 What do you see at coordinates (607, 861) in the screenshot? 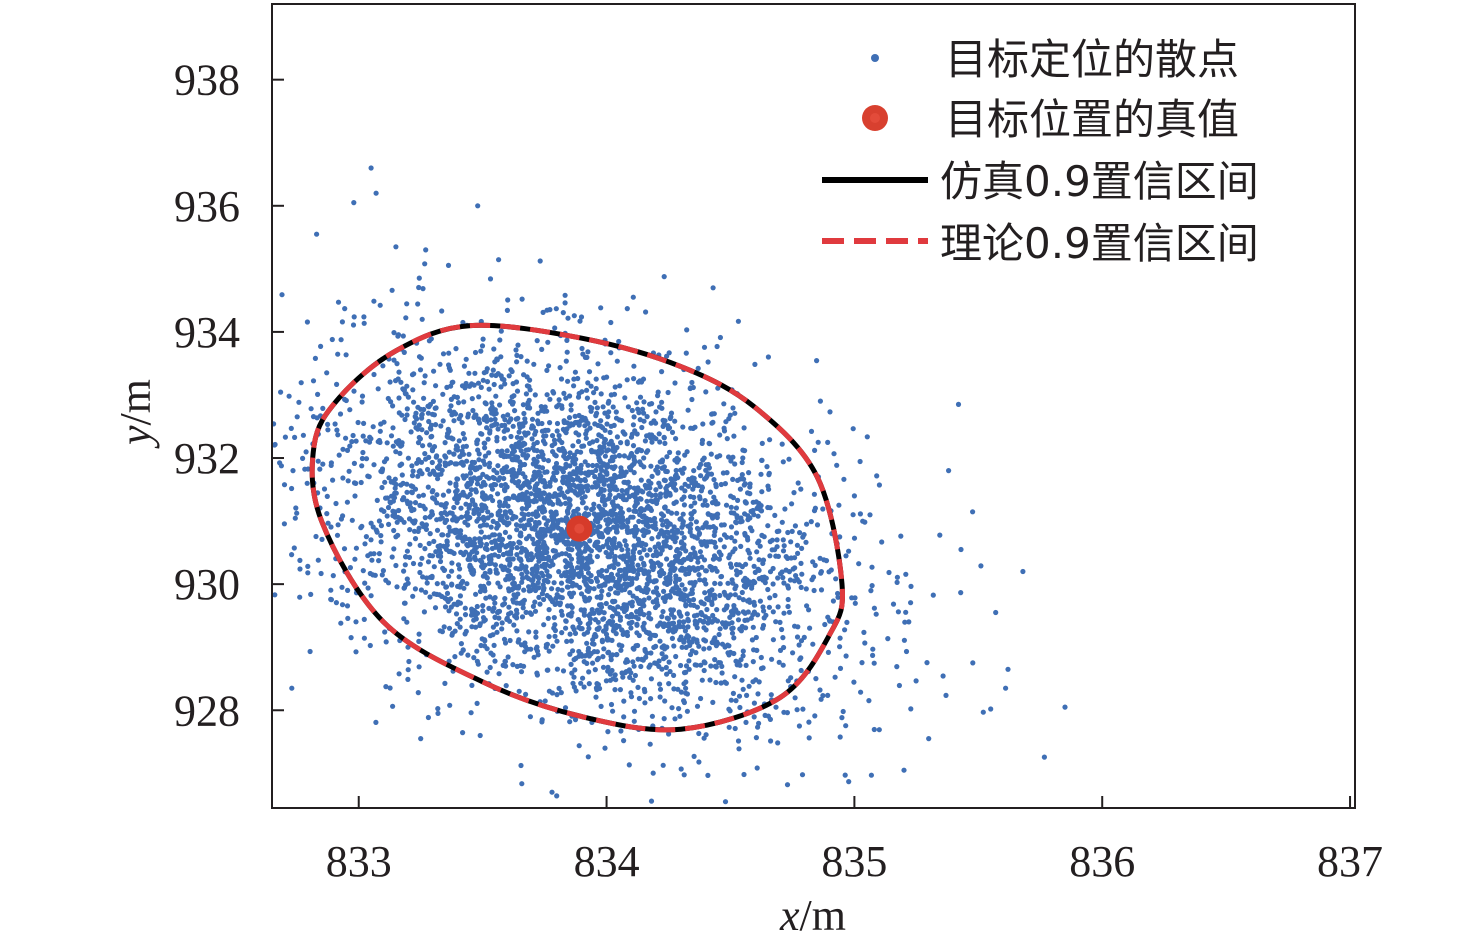
I see `x-tick-label: 834` at bounding box center [607, 861].